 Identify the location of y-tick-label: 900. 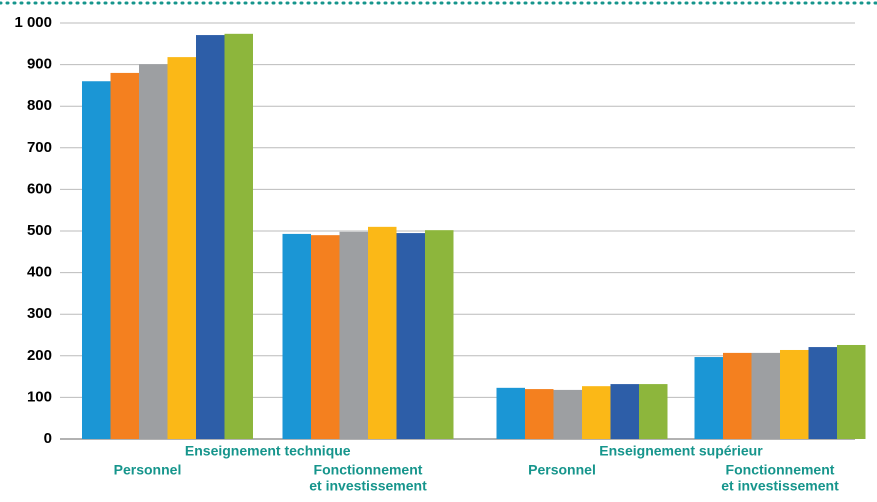
(39, 64).